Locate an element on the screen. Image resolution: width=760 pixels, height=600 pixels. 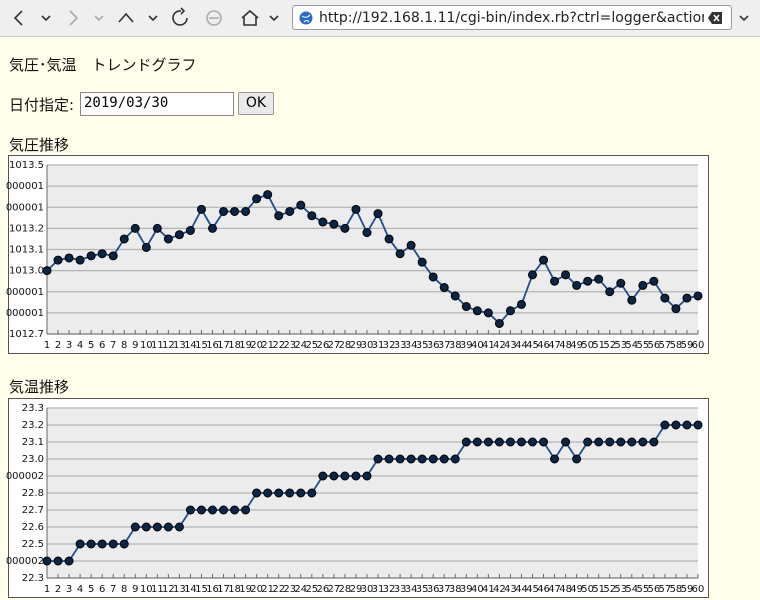
x-tick-label: 4 is located at coordinates (80, 589).